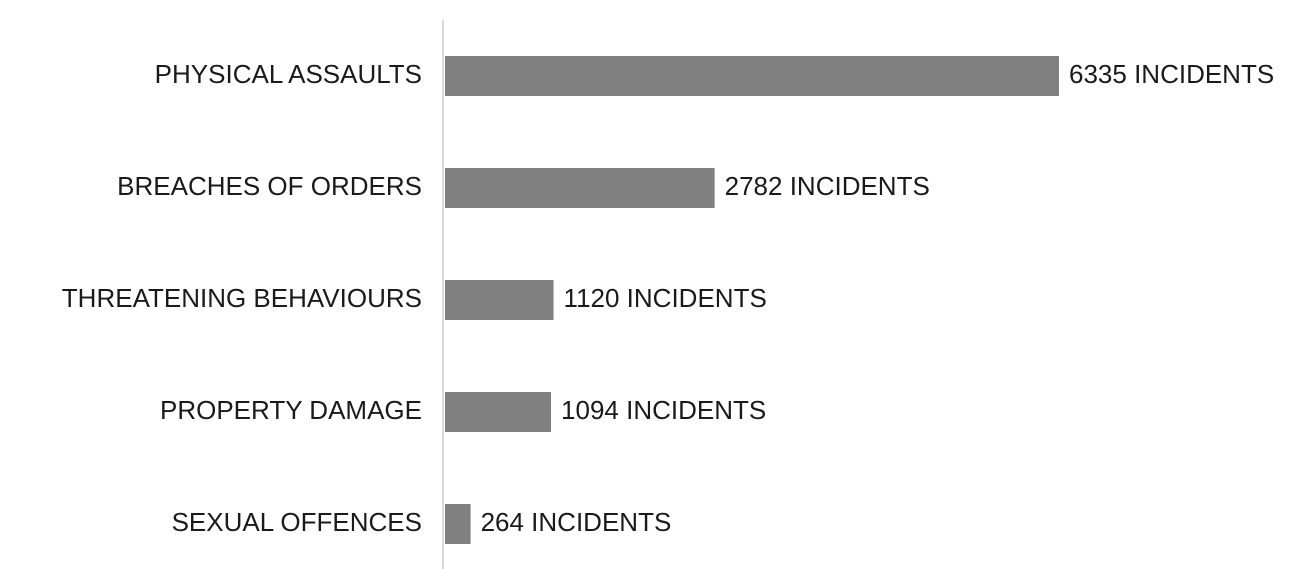 This screenshot has height=569, width=1313. I want to click on data-label: 2782 INCIDENTS, so click(827, 186).